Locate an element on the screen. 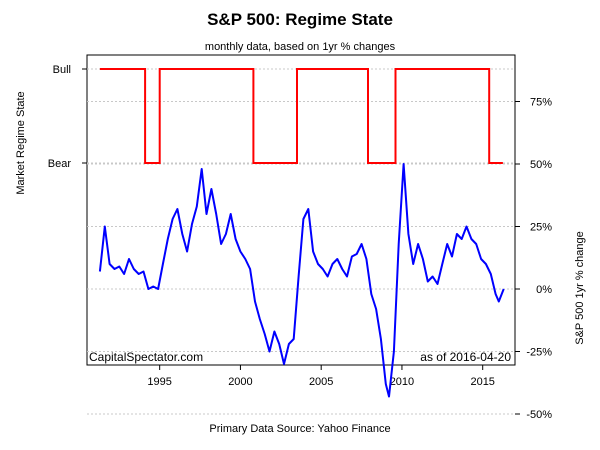 This screenshot has height=450, width=600. right-tick-label: -50% is located at coordinates (539, 415).